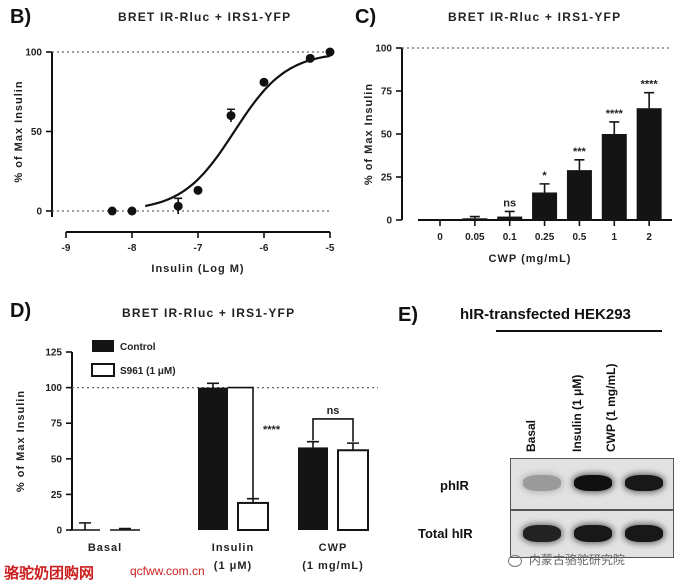 This screenshot has height=586, width=688. What do you see at coordinates (531, 435) in the screenshot?
I see `lane-label-basal: Basal` at bounding box center [531, 435].